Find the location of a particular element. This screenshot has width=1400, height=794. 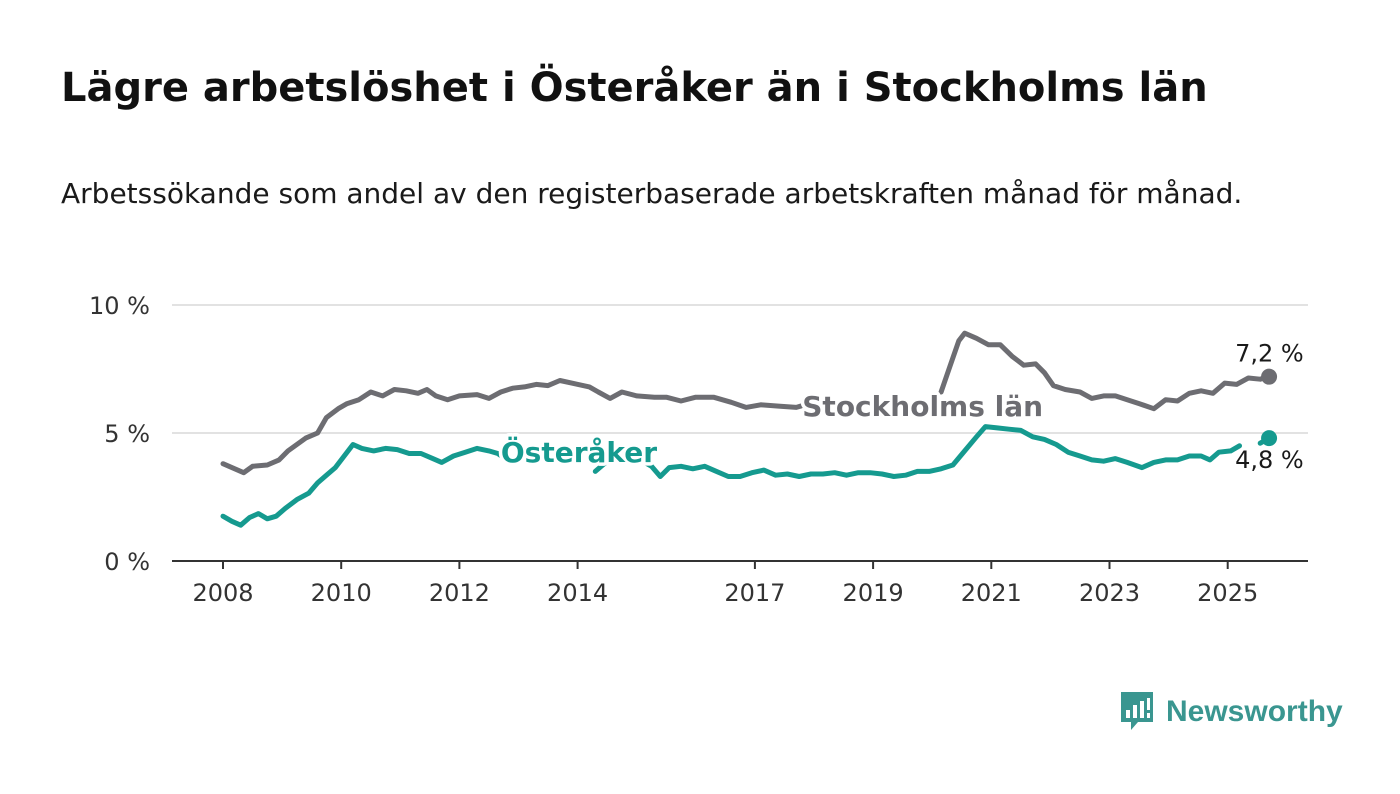

brand-name: Newsworthy is located at coordinates (1254, 711).